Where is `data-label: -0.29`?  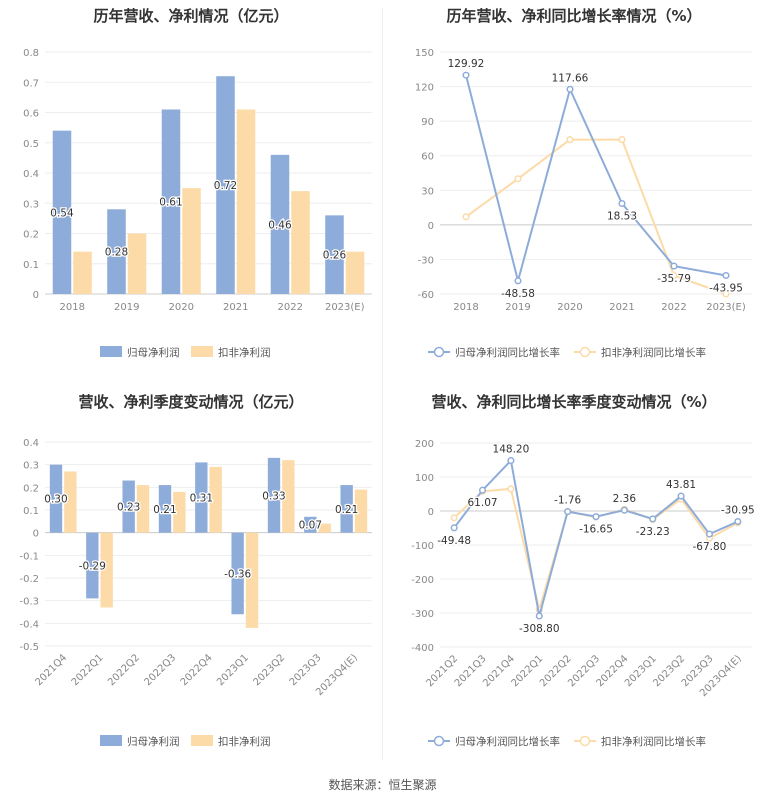
data-label: -0.29 is located at coordinates (92, 567).